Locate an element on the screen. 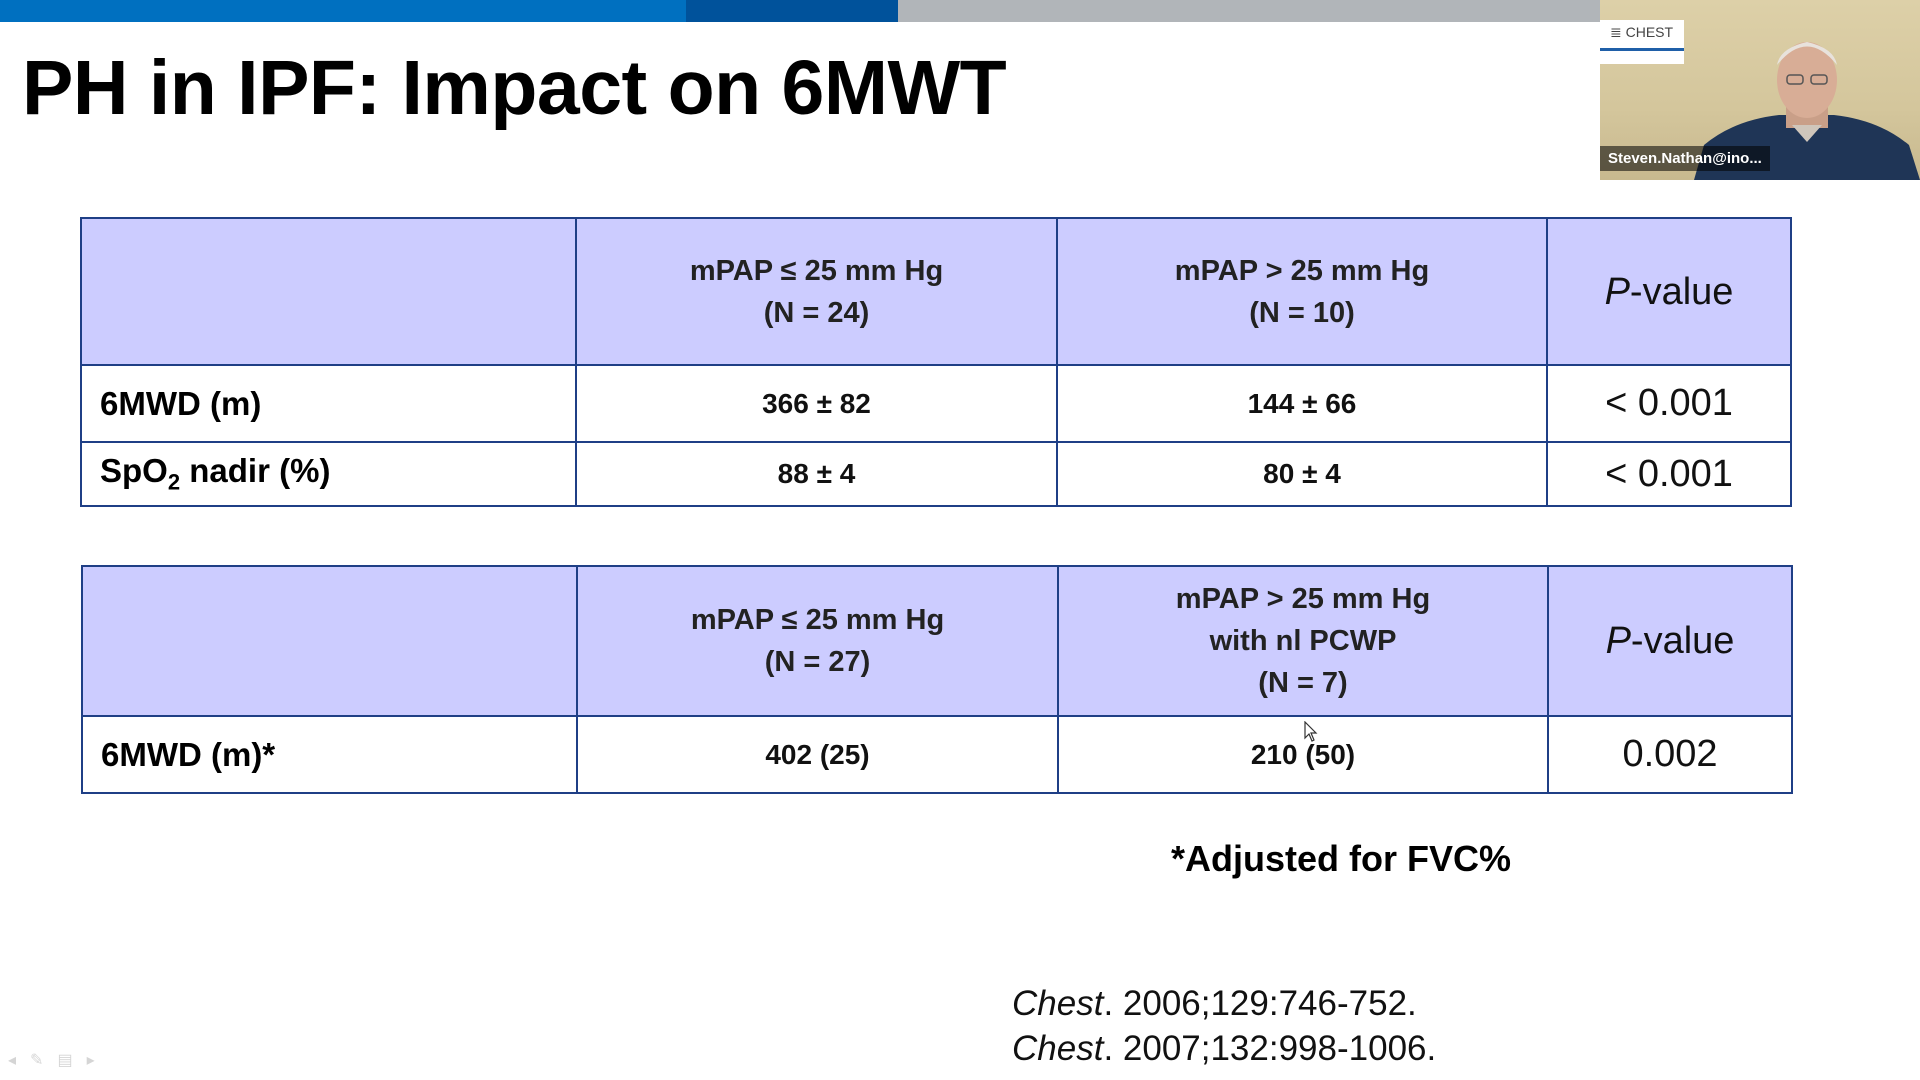  header-line: (N = 27) is located at coordinates (817, 662).